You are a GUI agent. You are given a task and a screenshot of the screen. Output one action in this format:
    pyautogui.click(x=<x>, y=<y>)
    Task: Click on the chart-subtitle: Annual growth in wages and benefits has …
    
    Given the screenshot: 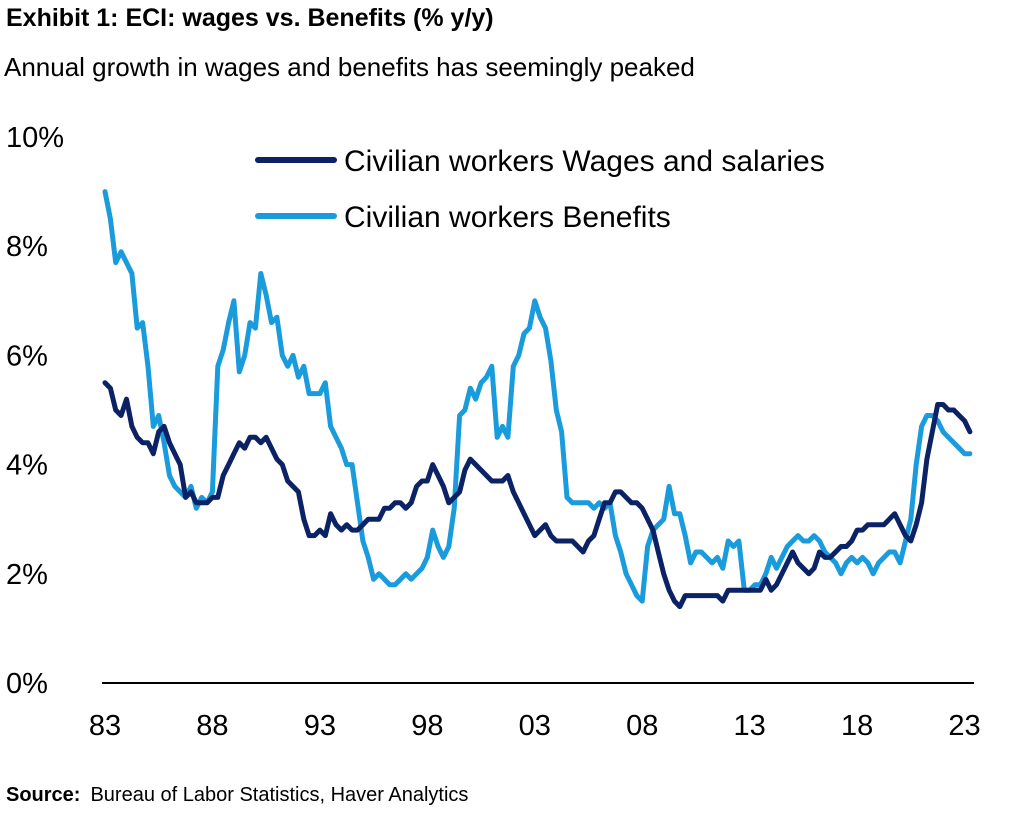 What is the action you would take?
    pyautogui.click(x=349, y=67)
    